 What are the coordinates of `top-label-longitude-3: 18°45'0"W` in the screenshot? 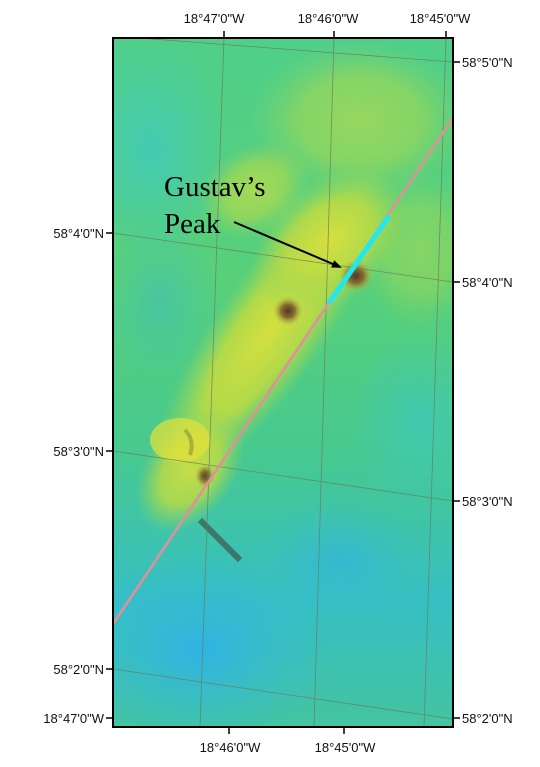 It's located at (440, 18).